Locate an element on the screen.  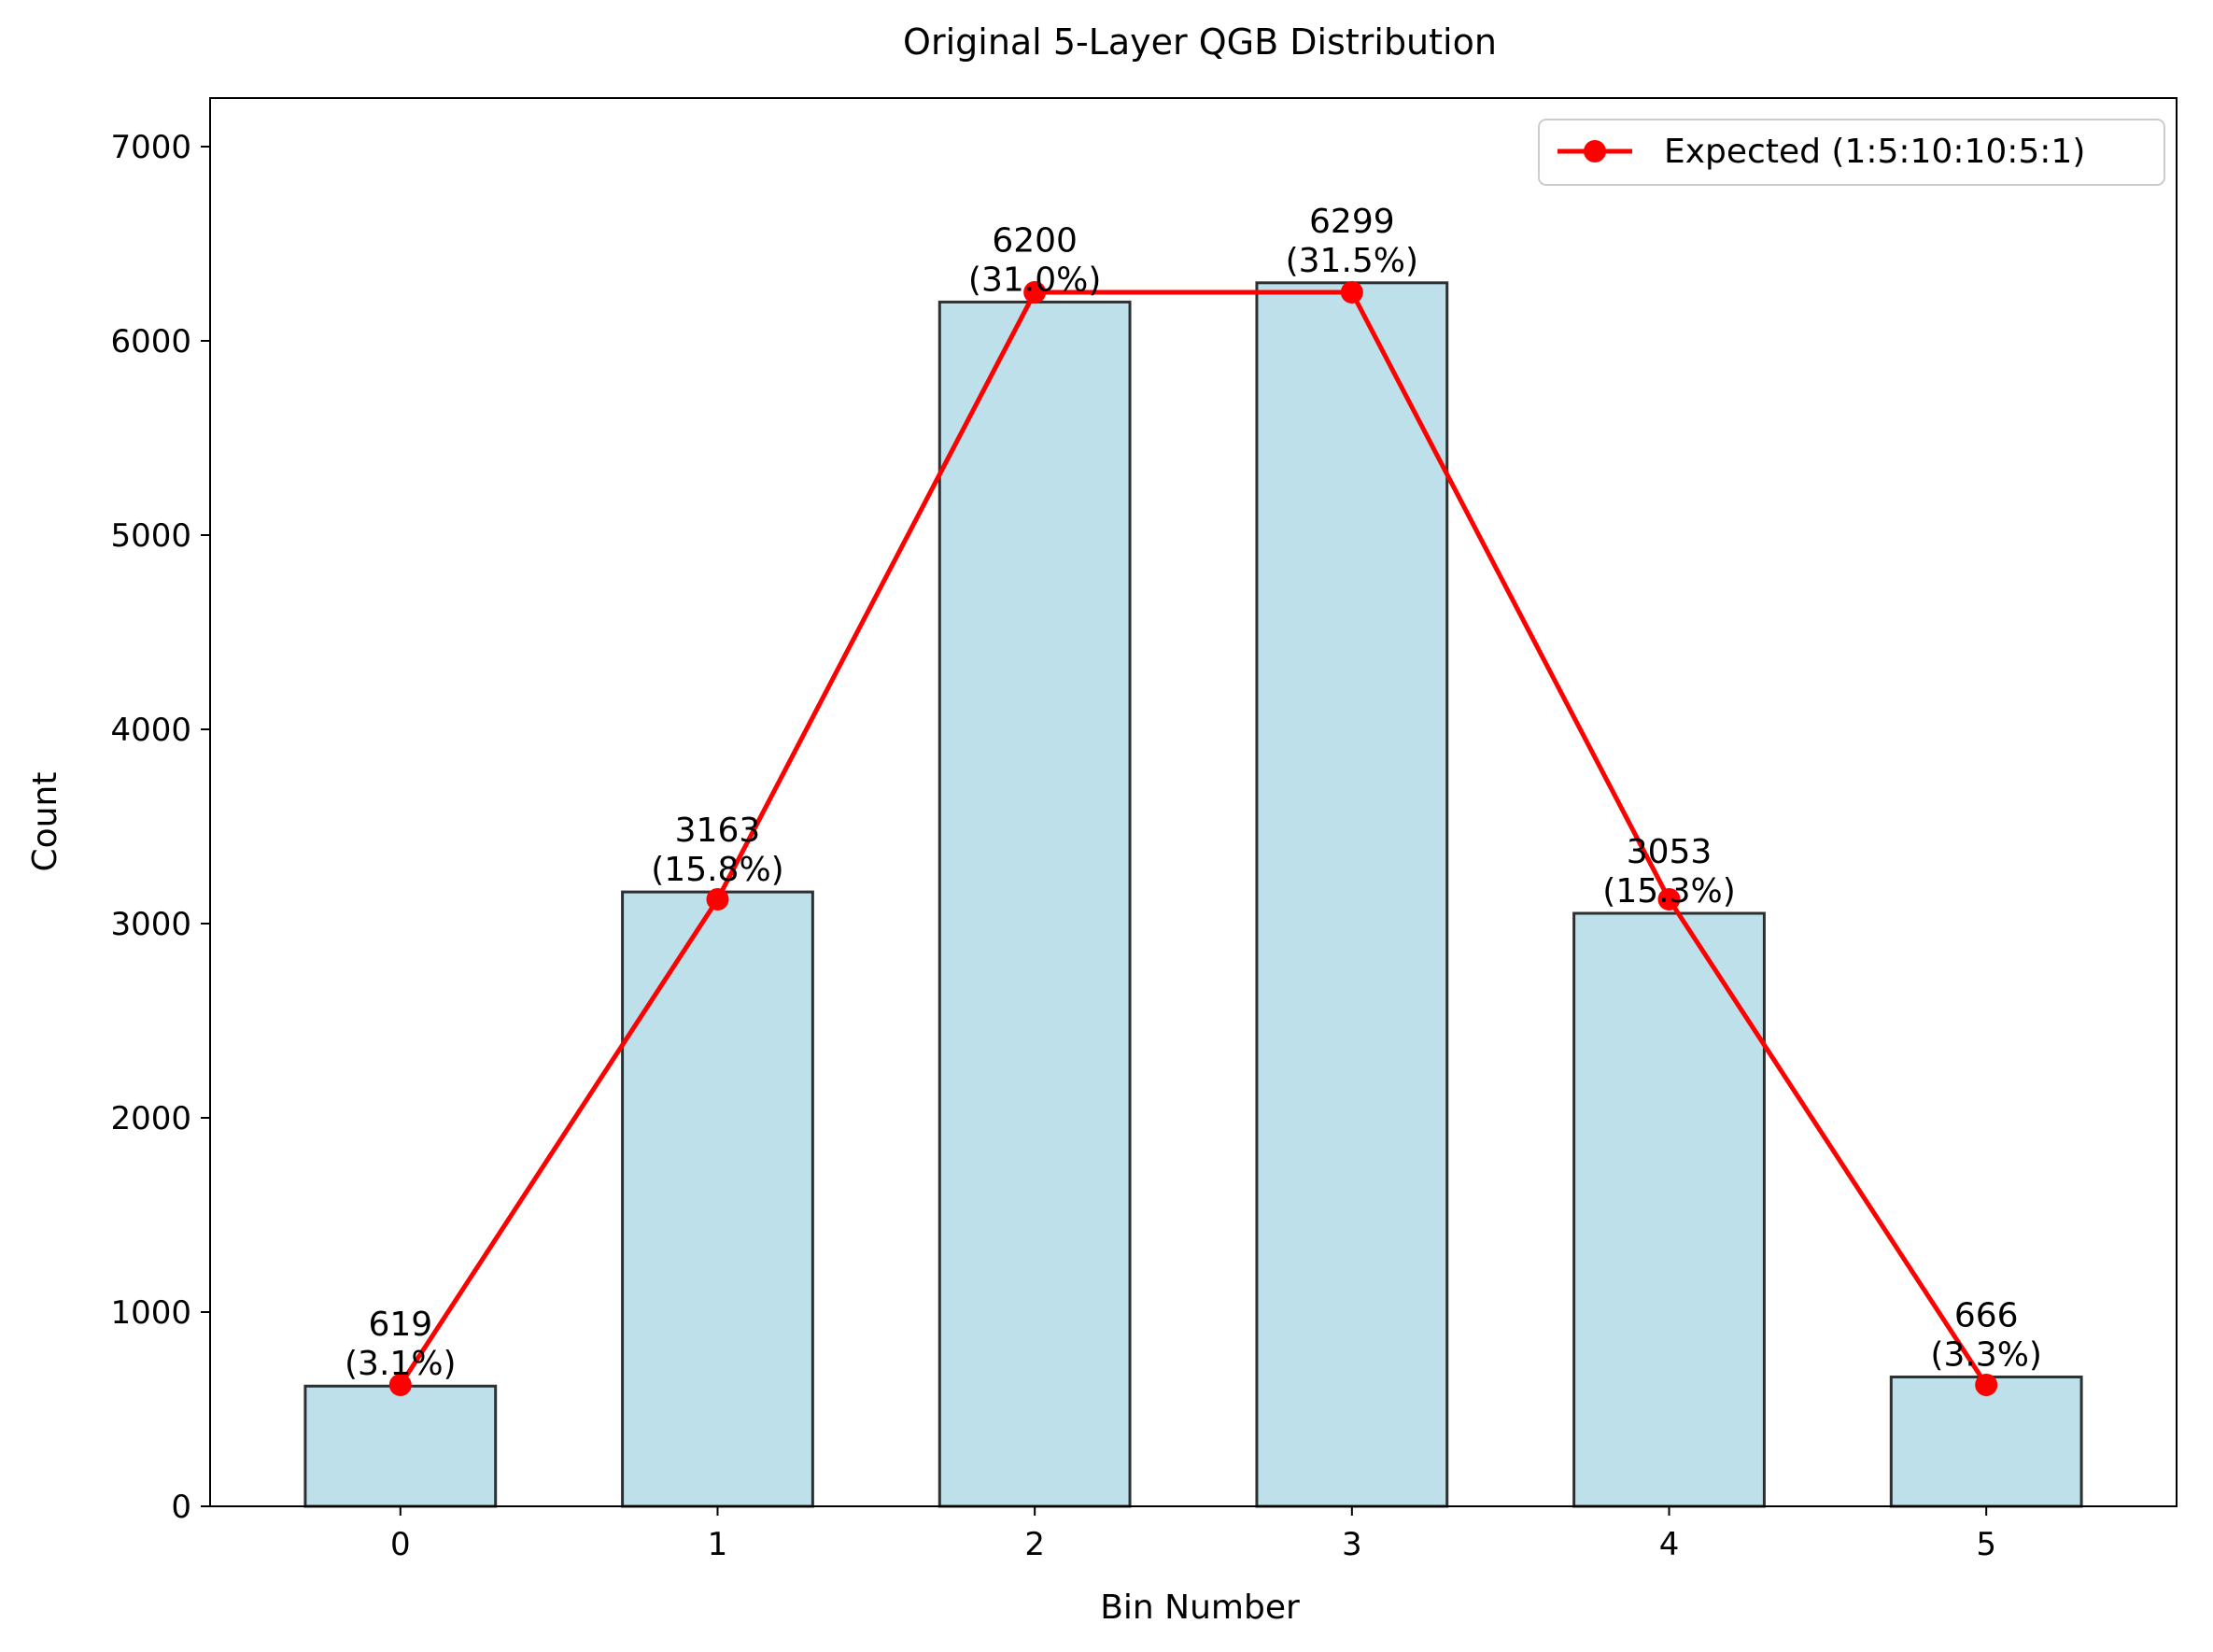
y-tick-label: 5000 is located at coordinates (151, 536).